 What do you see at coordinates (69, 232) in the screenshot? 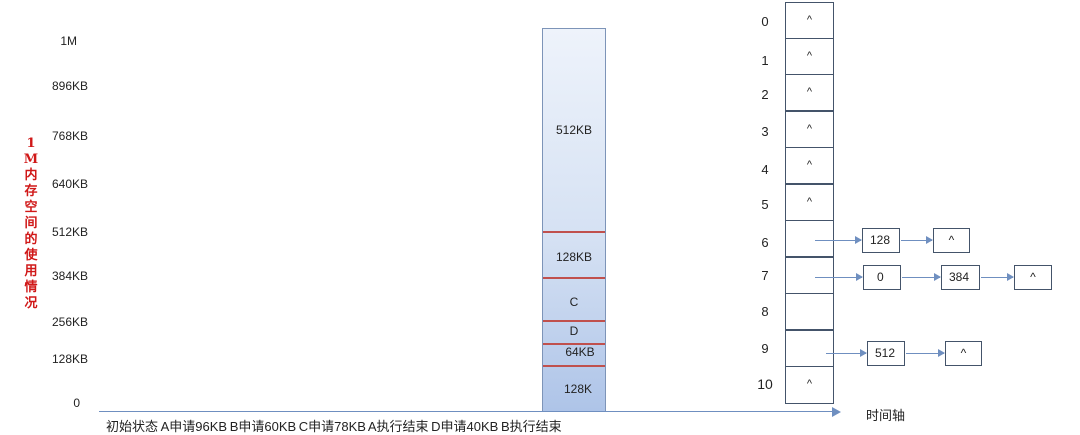
I see `y-tick-512kb: 512KB` at bounding box center [69, 232].